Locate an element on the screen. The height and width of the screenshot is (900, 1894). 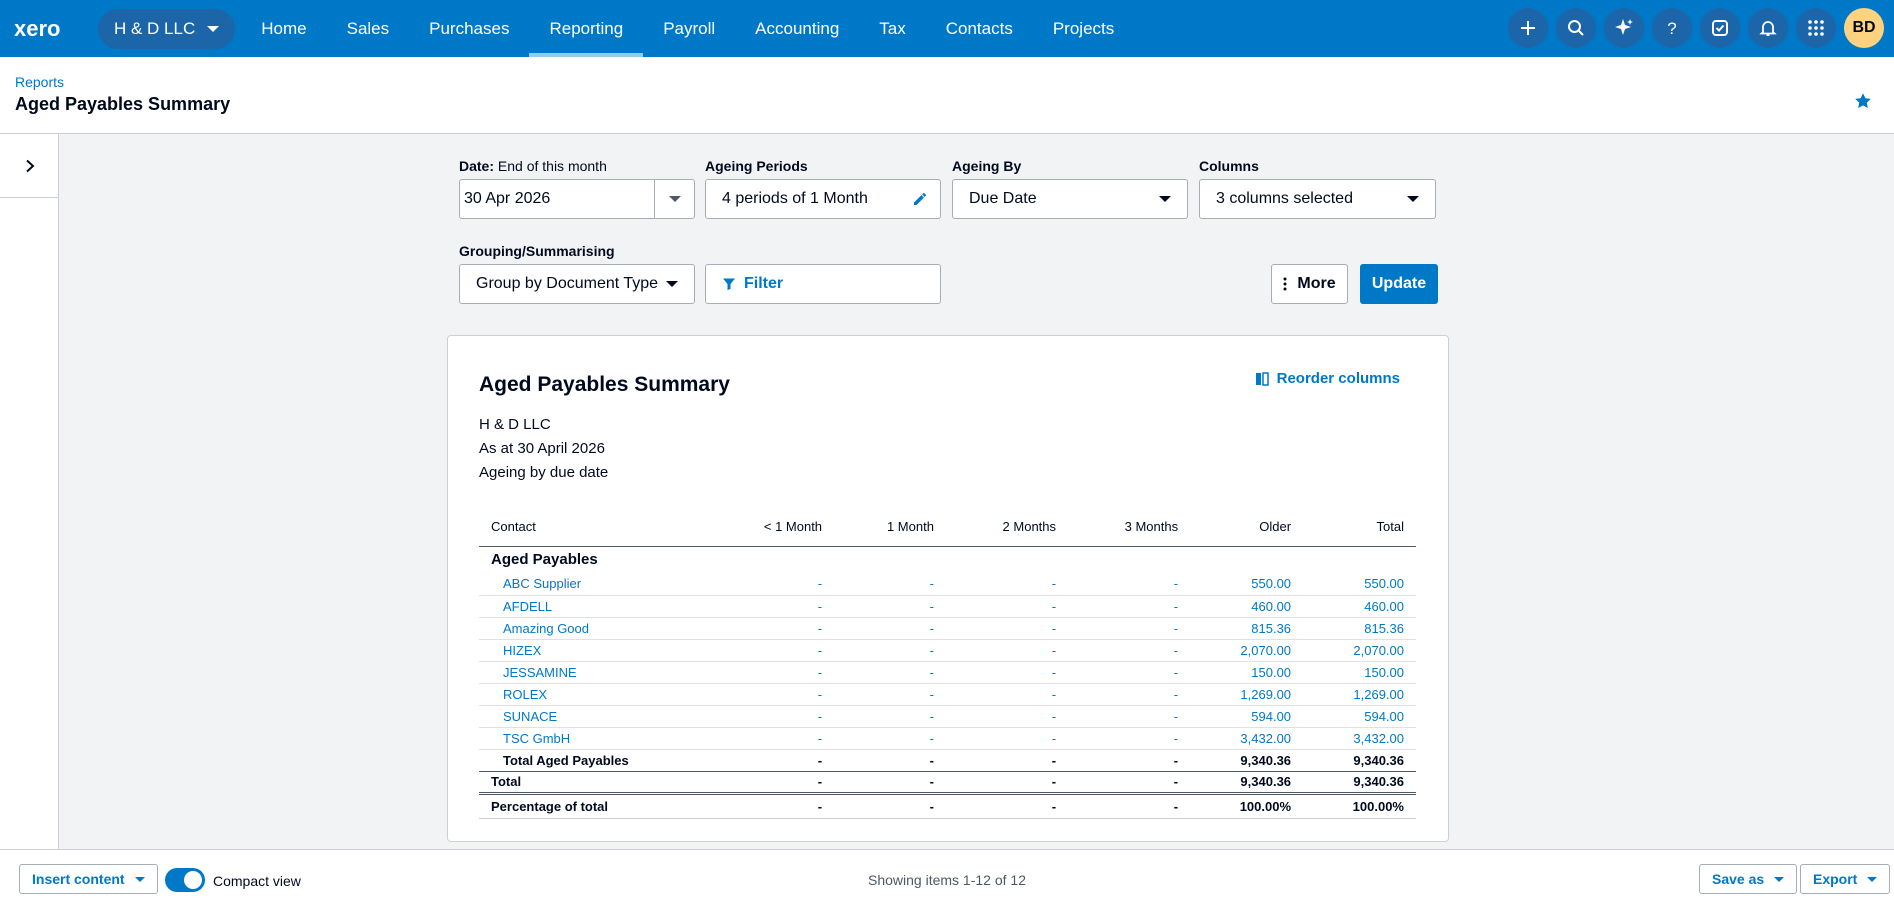
col-header-1month: 1 Month is located at coordinates (890, 527).